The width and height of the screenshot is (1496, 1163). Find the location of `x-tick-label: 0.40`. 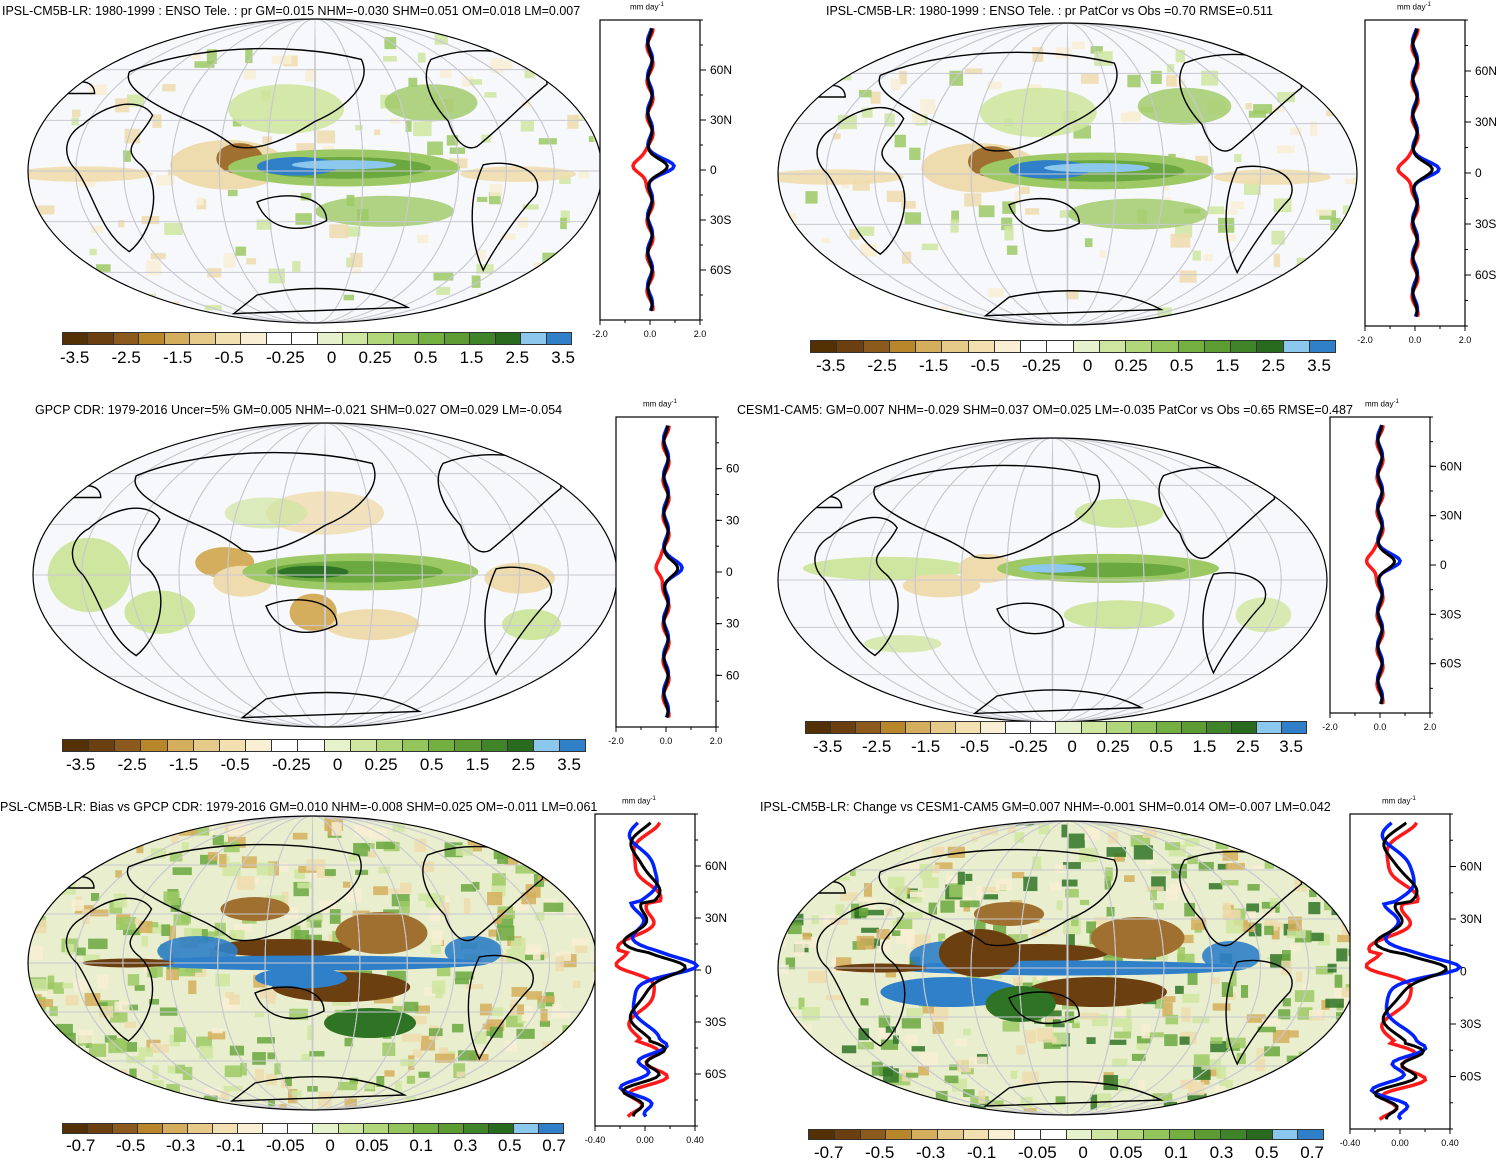

x-tick-label: 0.40 is located at coordinates (1450, 1143).